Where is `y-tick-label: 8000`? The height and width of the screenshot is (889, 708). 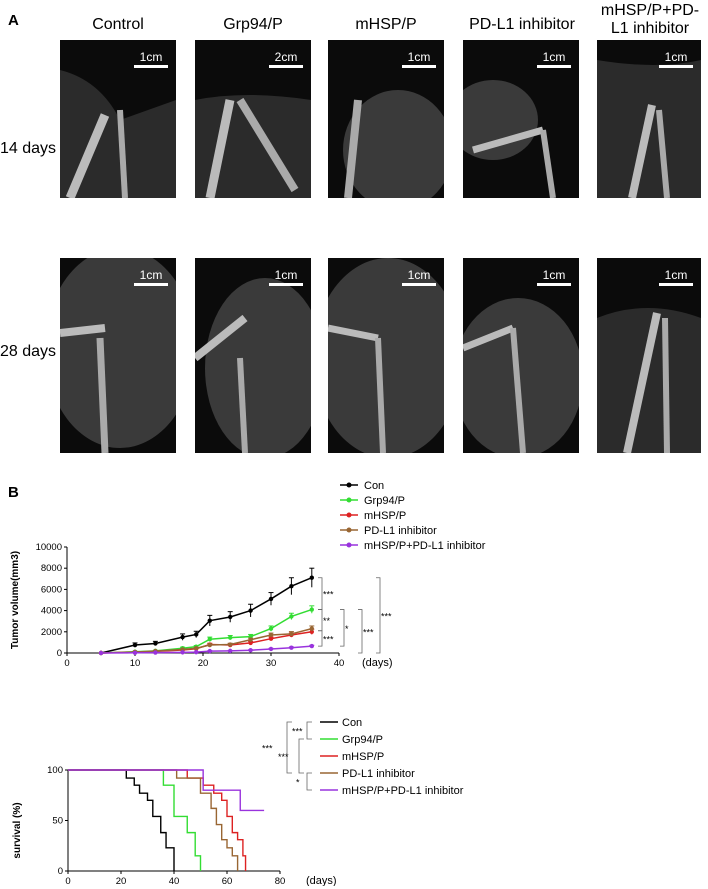 y-tick-label: 8000 is located at coordinates (51, 568).